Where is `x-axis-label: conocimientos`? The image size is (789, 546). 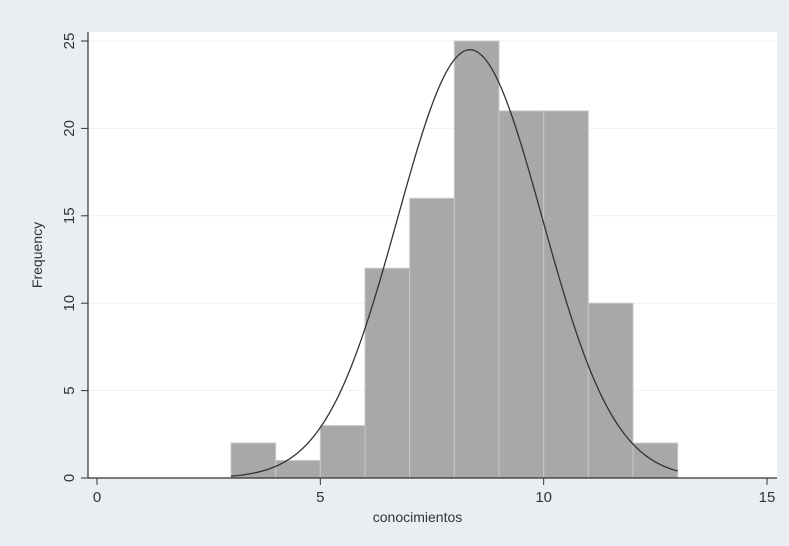 x-axis-label: conocimientos is located at coordinates (418, 517).